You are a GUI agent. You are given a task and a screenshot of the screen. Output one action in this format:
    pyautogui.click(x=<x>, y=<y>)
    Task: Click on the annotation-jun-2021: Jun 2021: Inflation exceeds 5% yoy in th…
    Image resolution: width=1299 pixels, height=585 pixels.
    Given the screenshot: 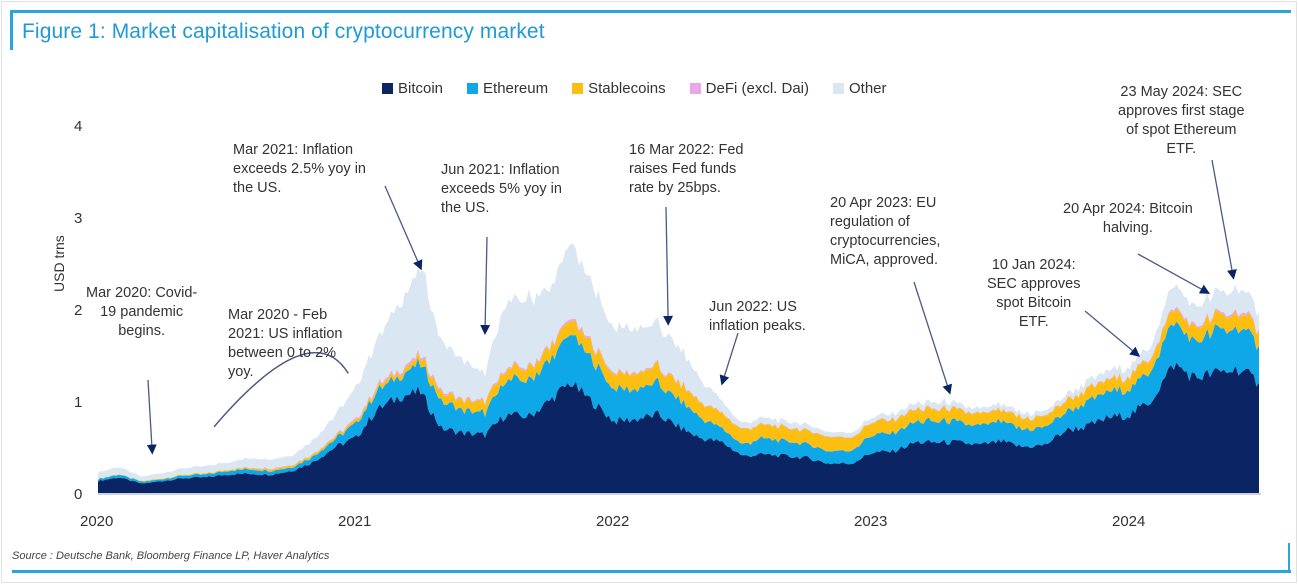 What is the action you would take?
    pyautogui.click(x=501, y=189)
    